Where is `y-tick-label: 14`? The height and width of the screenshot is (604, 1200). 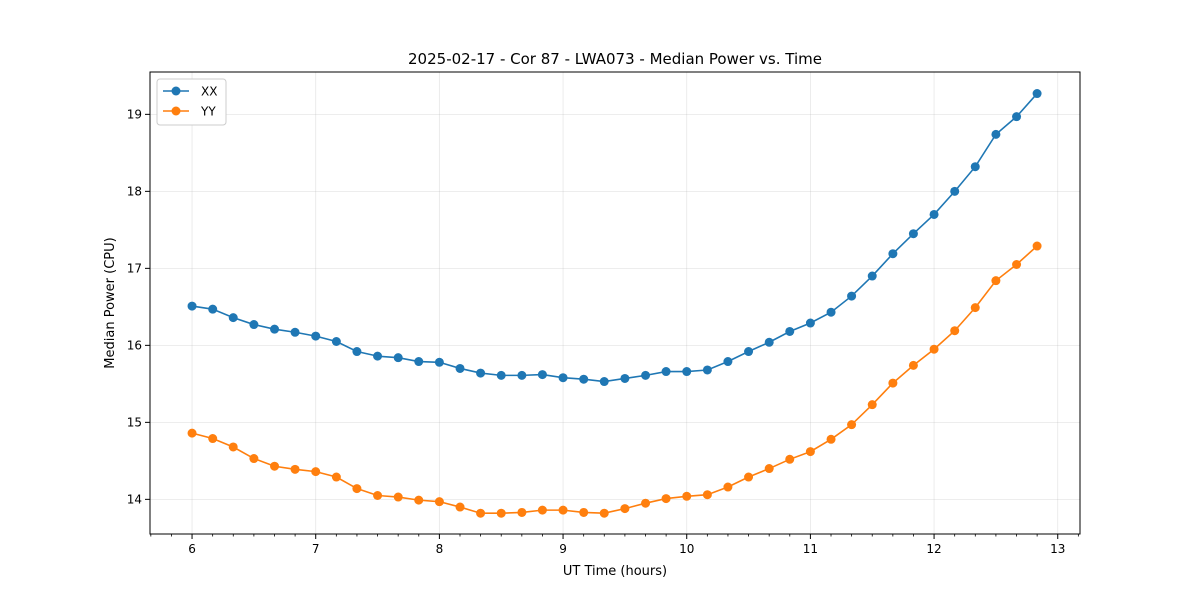
y-tick-label: 14 is located at coordinates (134, 499).